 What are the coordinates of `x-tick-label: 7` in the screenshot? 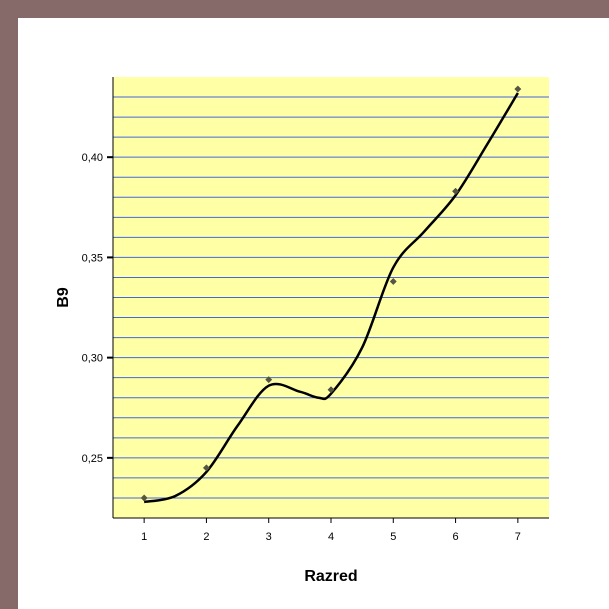 It's located at (518, 537).